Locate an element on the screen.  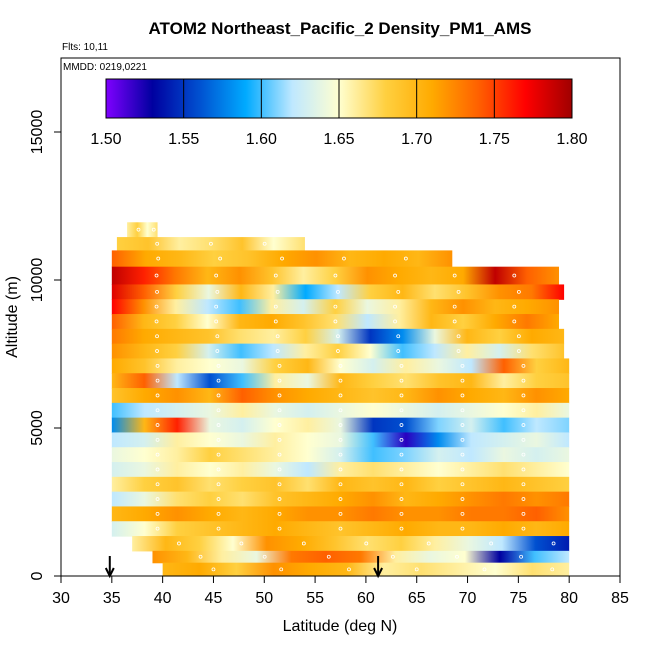
x-tick-label: 35 is located at coordinates (112, 598).